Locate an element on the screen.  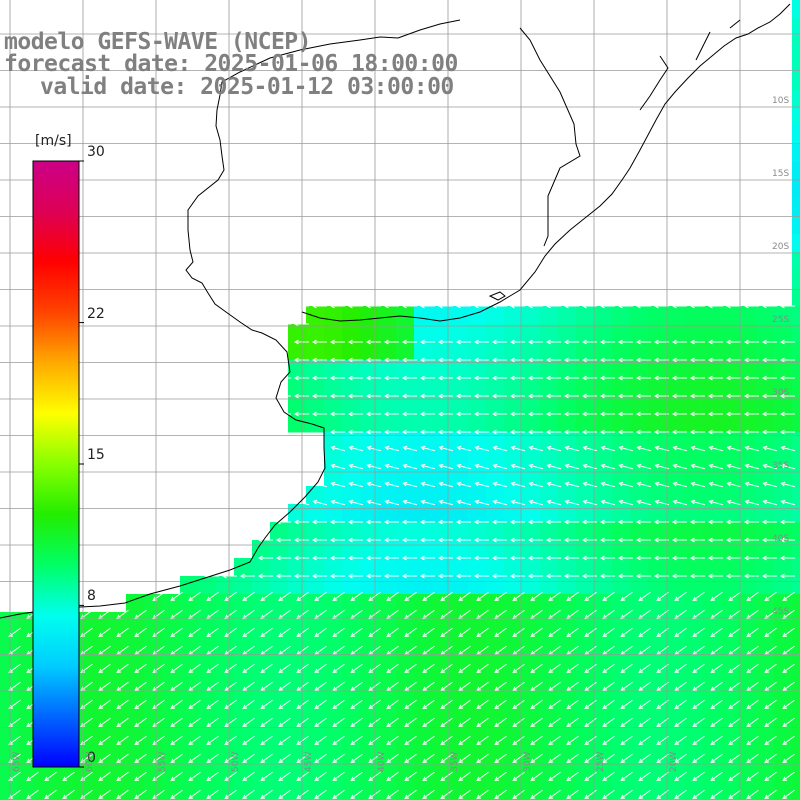
longitude-label: 40W is located at coordinates (382, 761).